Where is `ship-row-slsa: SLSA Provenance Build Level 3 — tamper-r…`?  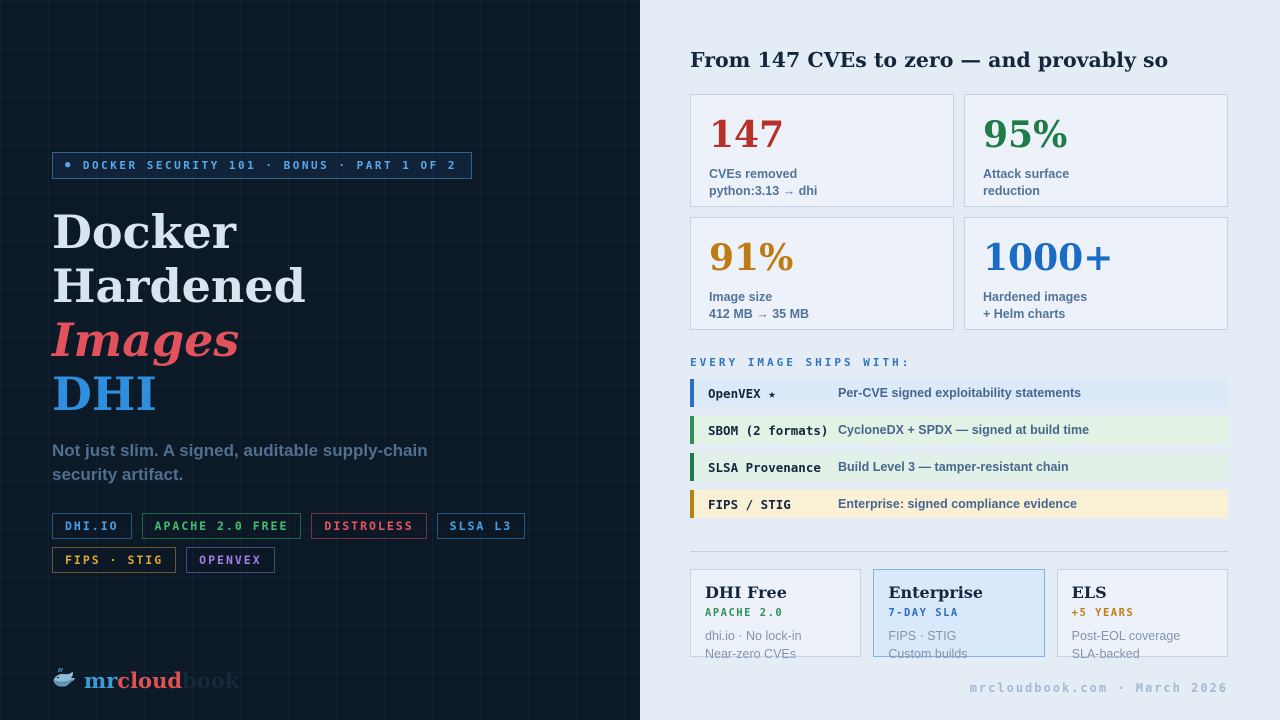
ship-row-slsa: SLSA Provenance Build Level 3 — tamper-r… is located at coordinates (959, 467).